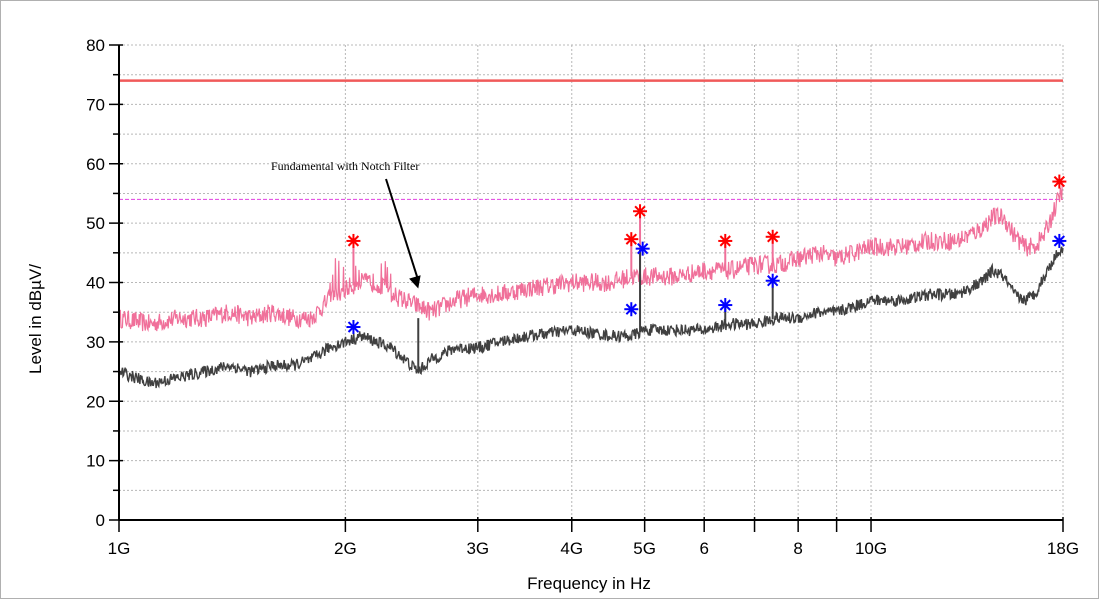 This screenshot has width=1099, height=600. I want to click on y-tick-label: 80, so click(95, 45).